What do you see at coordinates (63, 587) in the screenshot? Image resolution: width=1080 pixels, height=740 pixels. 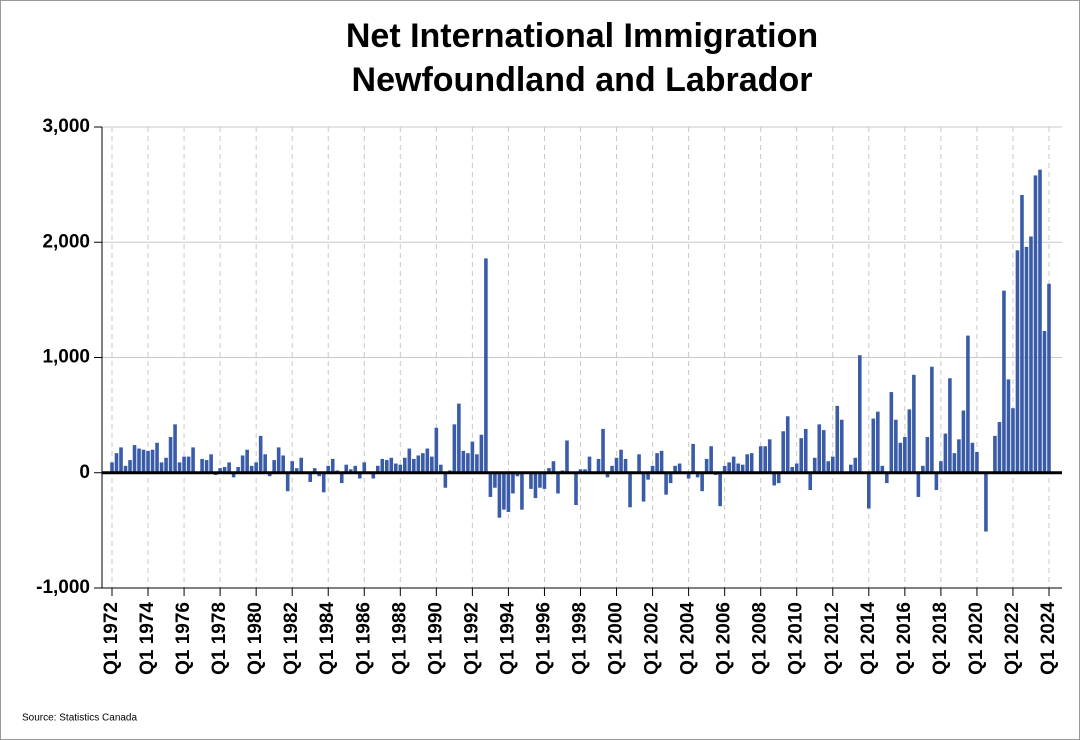 I see `y-tick-label: -1,000` at bounding box center [63, 587].